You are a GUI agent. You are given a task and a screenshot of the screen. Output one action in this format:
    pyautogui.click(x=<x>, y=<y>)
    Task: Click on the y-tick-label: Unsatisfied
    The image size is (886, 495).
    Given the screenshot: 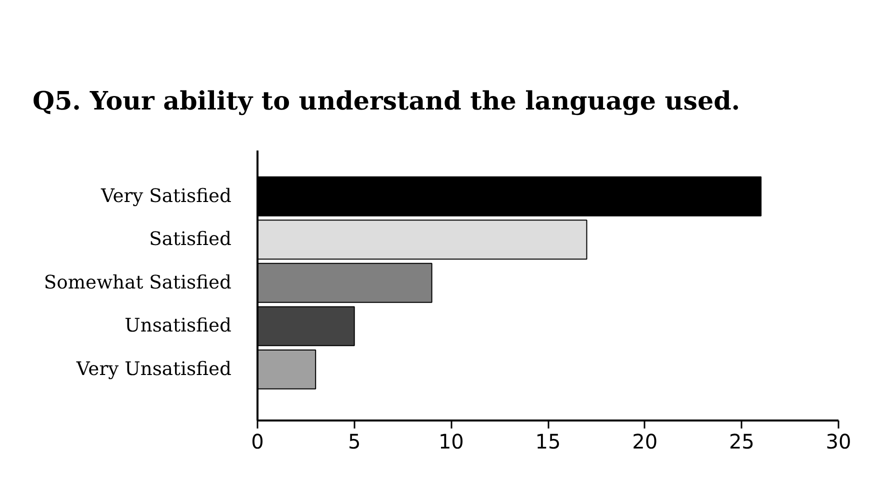 What is the action you would take?
    pyautogui.click(x=178, y=326)
    